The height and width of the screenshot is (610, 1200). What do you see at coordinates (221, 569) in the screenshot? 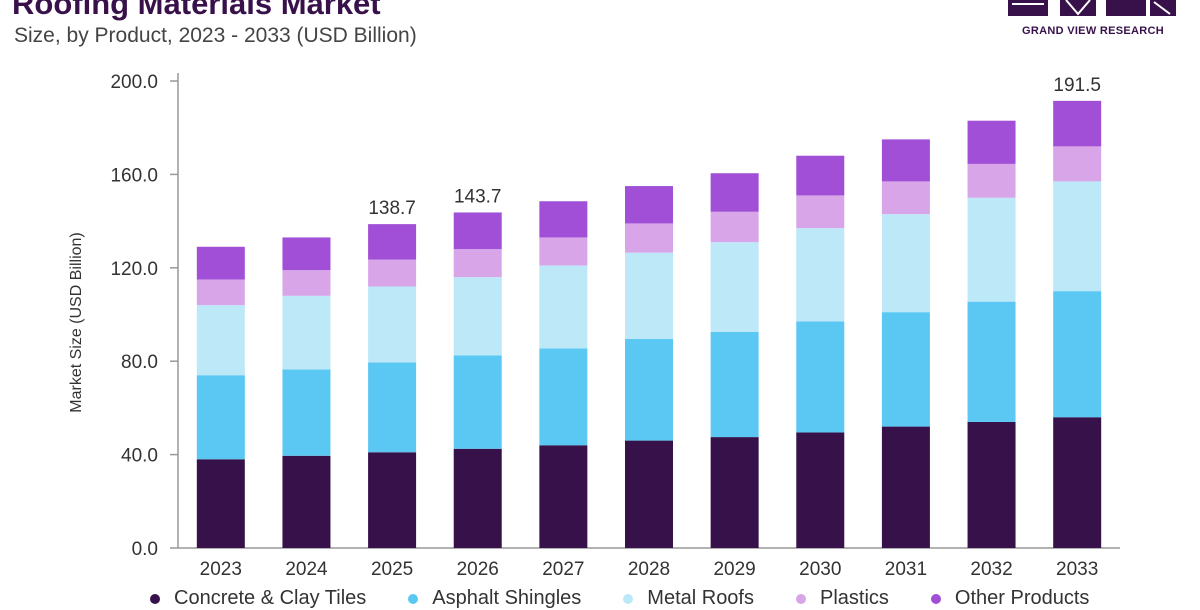
I see `x-tick-label: 2023` at bounding box center [221, 569].